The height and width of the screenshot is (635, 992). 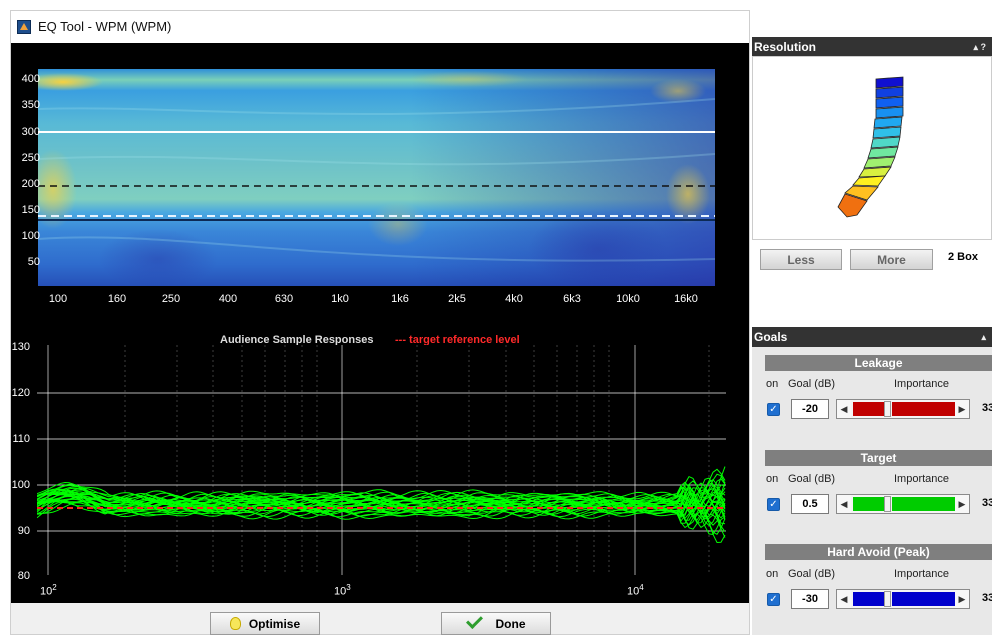 I want to click on leakage-goal-input: -20, so click(x=810, y=409).